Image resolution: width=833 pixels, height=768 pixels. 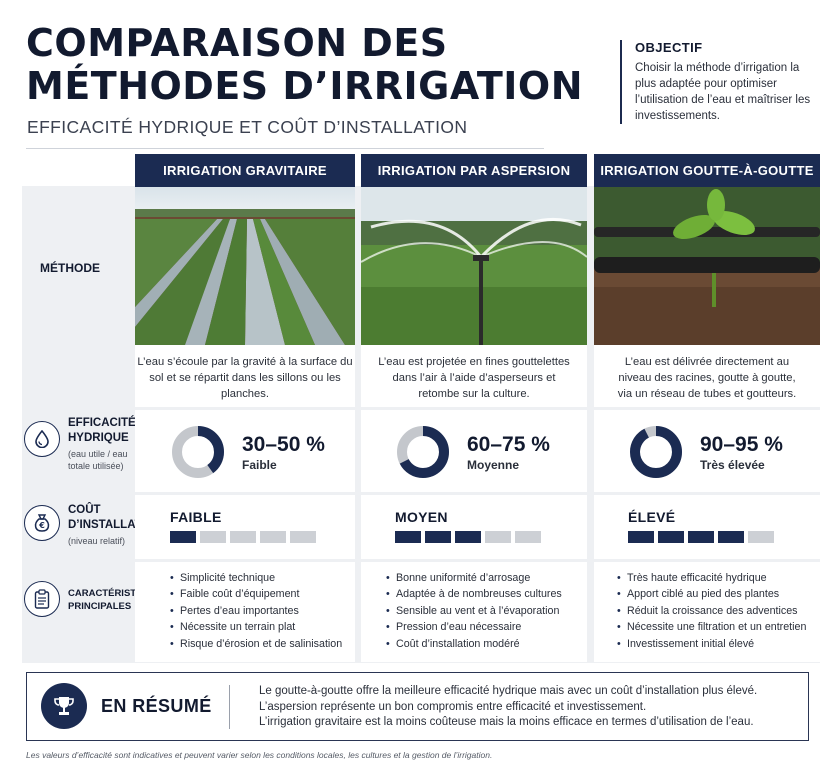 I want to click on efficiency-level-aspersion: Moyenne, so click(x=493, y=465).